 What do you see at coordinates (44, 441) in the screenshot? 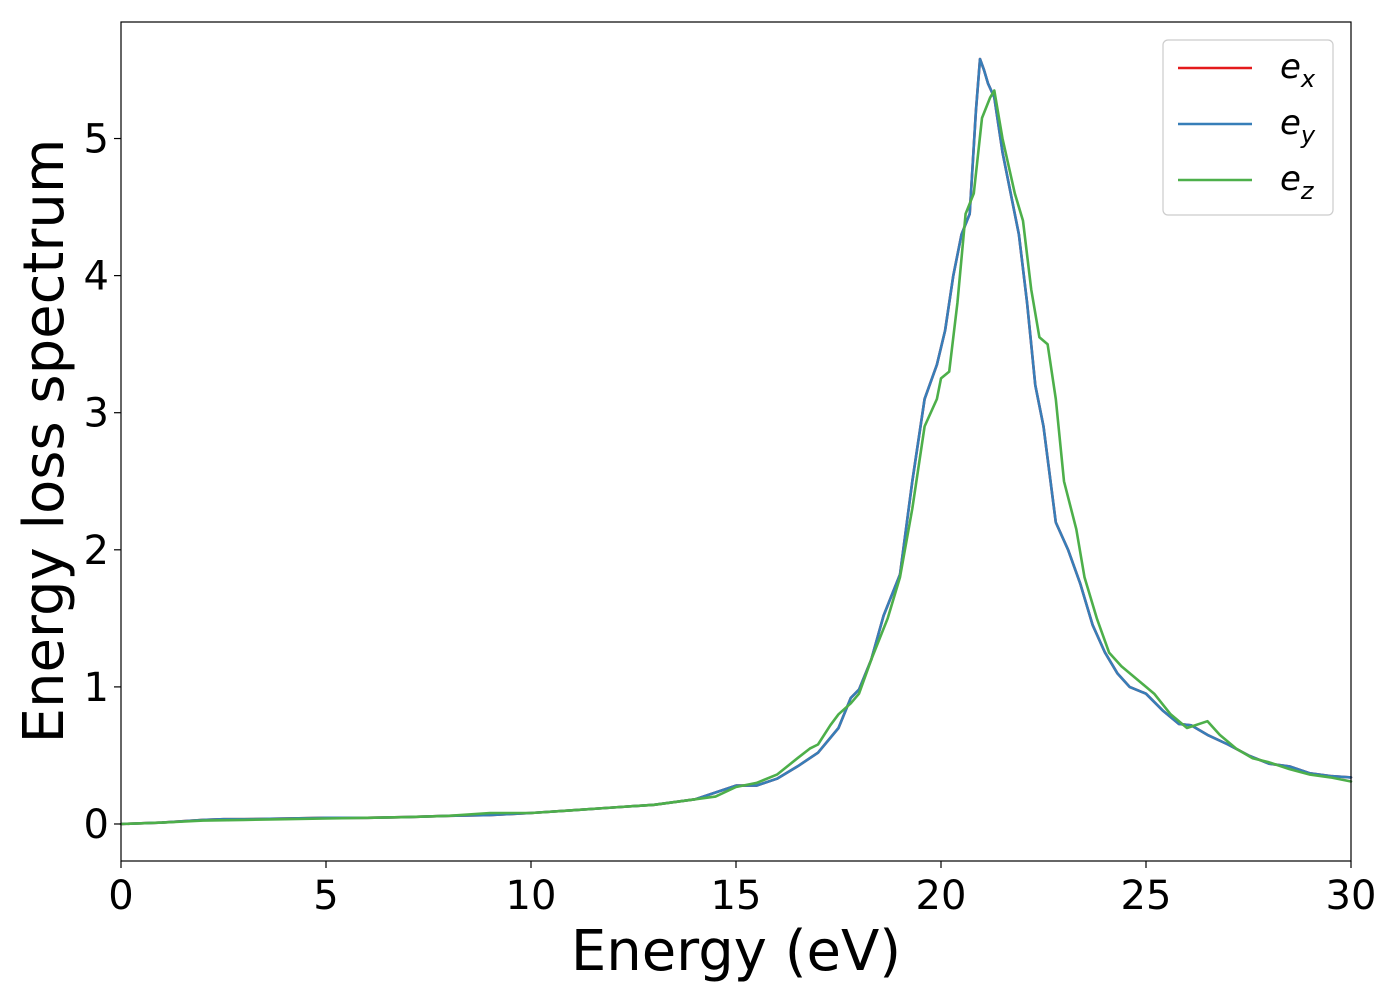
I see `y-axis-title: Energy loss spectrum` at bounding box center [44, 441].